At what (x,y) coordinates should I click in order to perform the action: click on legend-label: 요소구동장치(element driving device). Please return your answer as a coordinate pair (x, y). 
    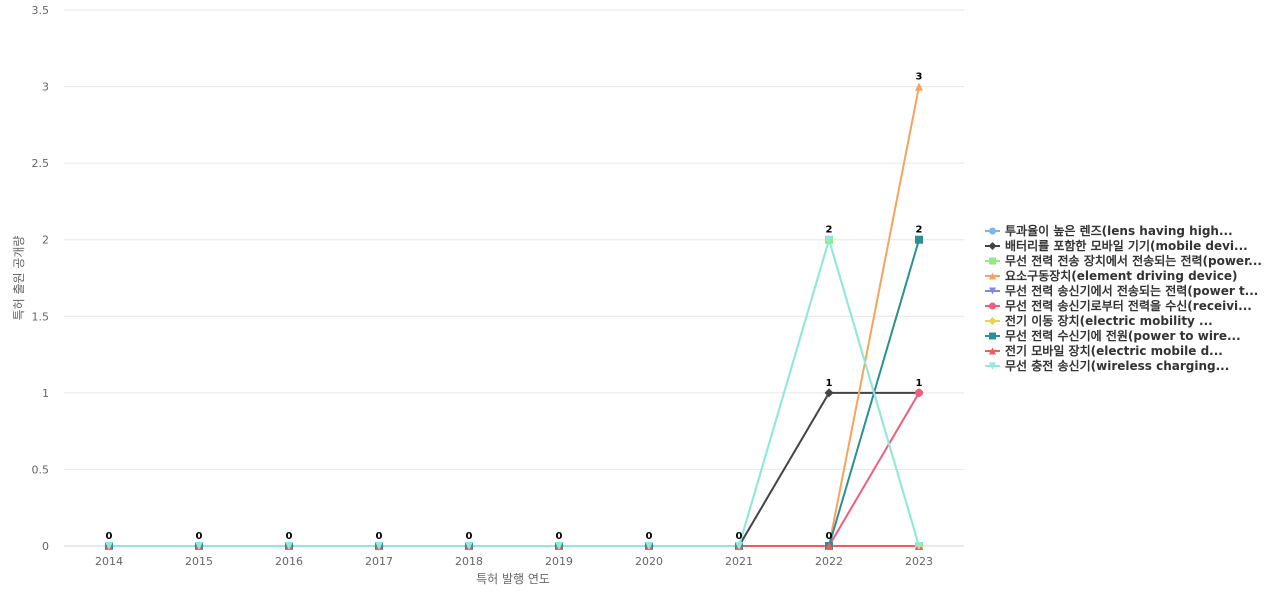
    Looking at the image, I should click on (1121, 275).